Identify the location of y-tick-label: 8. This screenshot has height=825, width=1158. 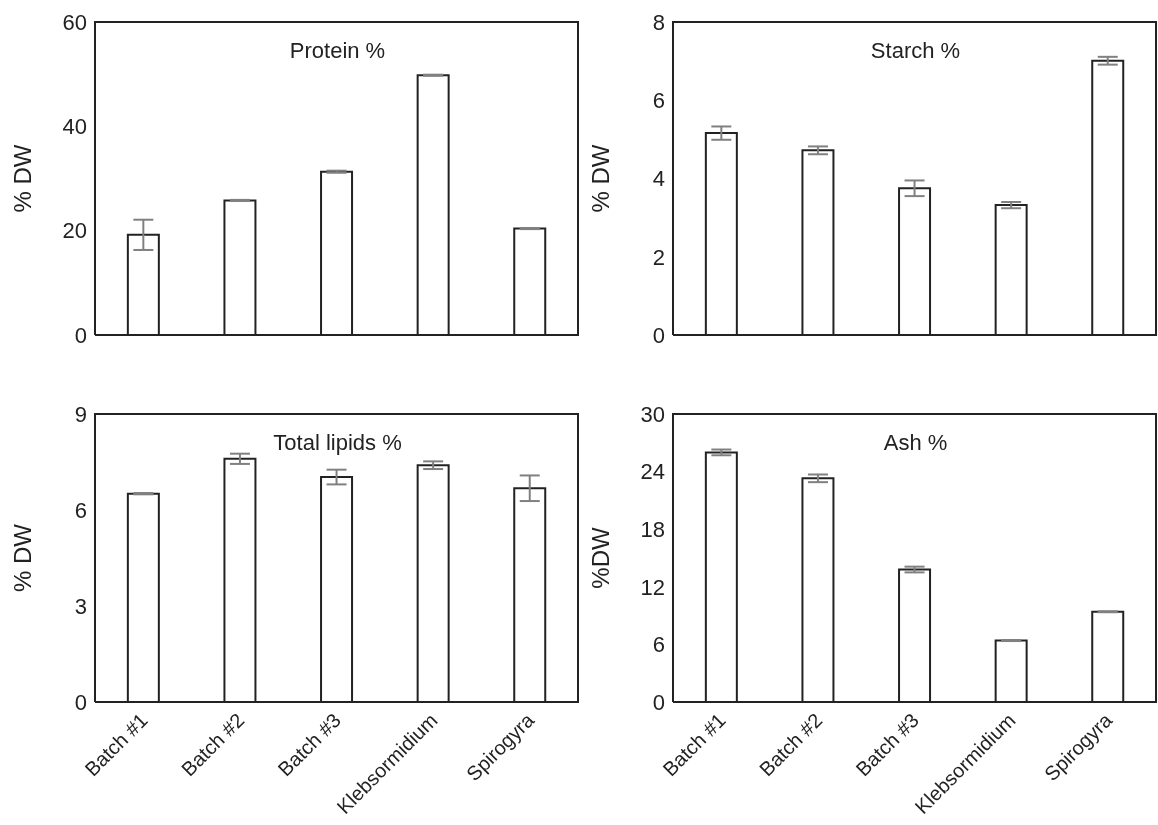
(658, 22).